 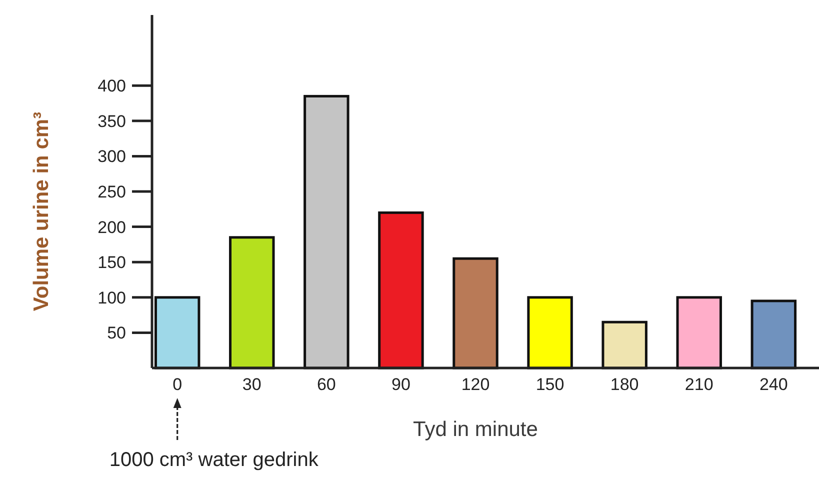 I want to click on x-tick-label: 180, so click(x=624, y=384).